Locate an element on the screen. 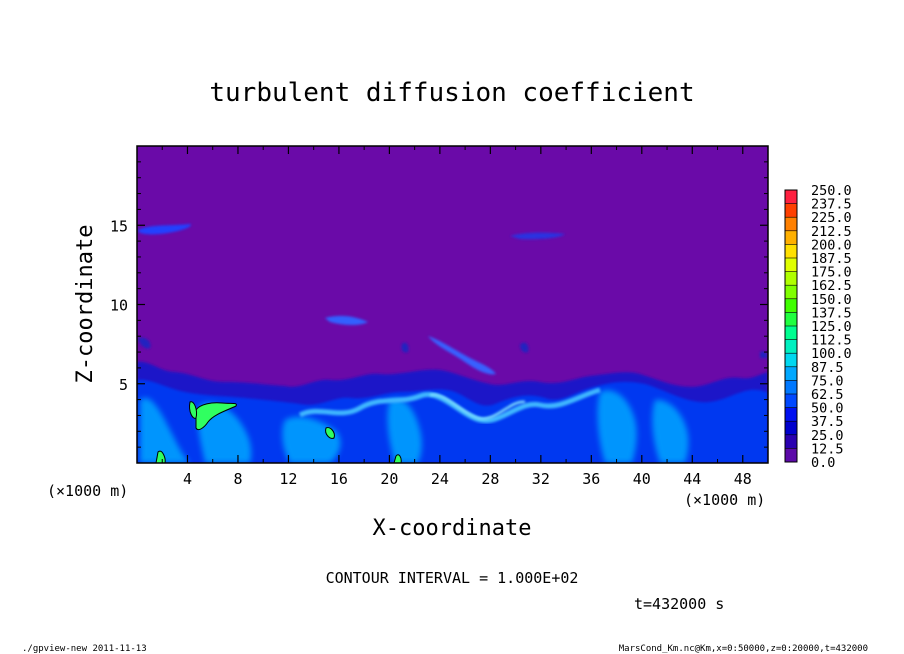  colorbar-label: 75.0 is located at coordinates (827, 381).